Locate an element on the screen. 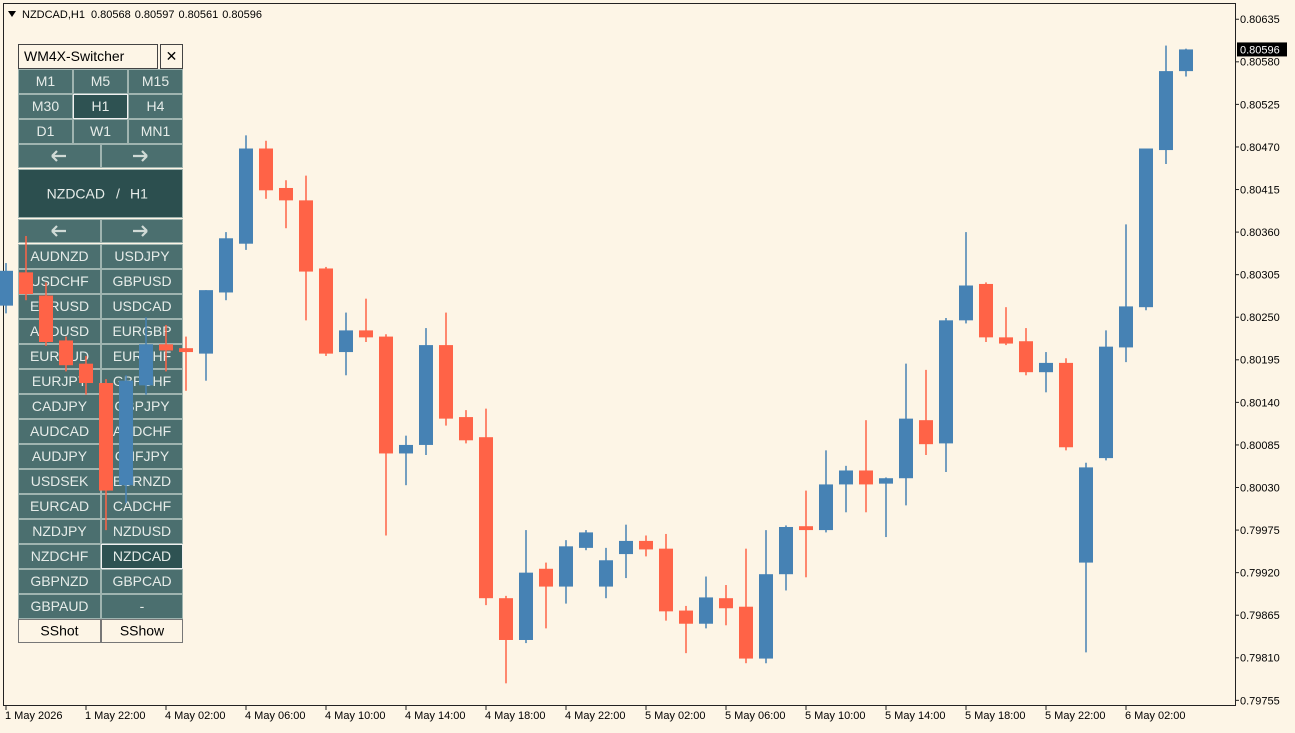 This screenshot has width=1295, height=733. pair-button: NZDUSD is located at coordinates (142, 531).